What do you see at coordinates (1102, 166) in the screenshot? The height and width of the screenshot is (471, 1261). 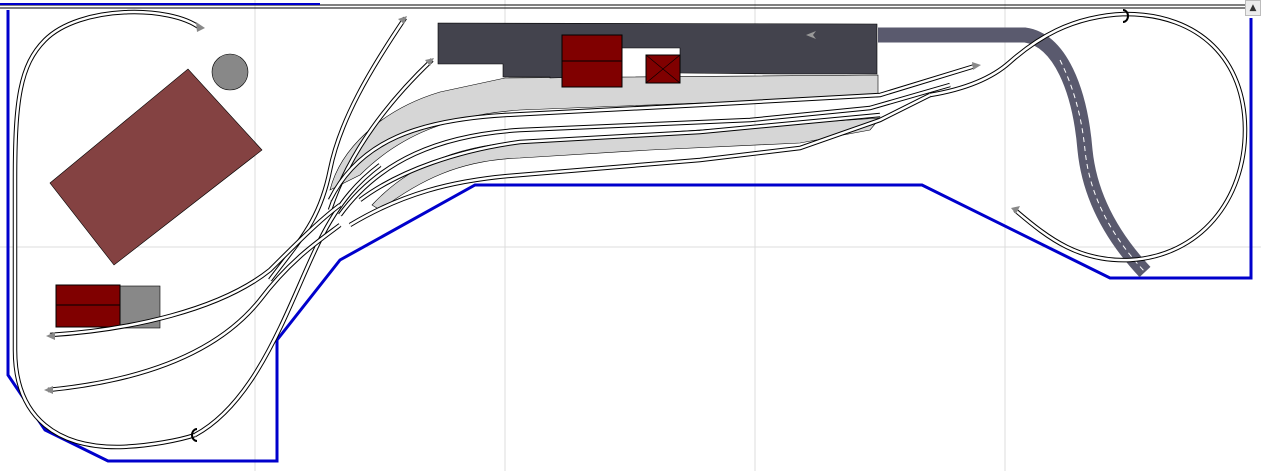 I see `bridge-track-centre` at bounding box center [1102, 166].